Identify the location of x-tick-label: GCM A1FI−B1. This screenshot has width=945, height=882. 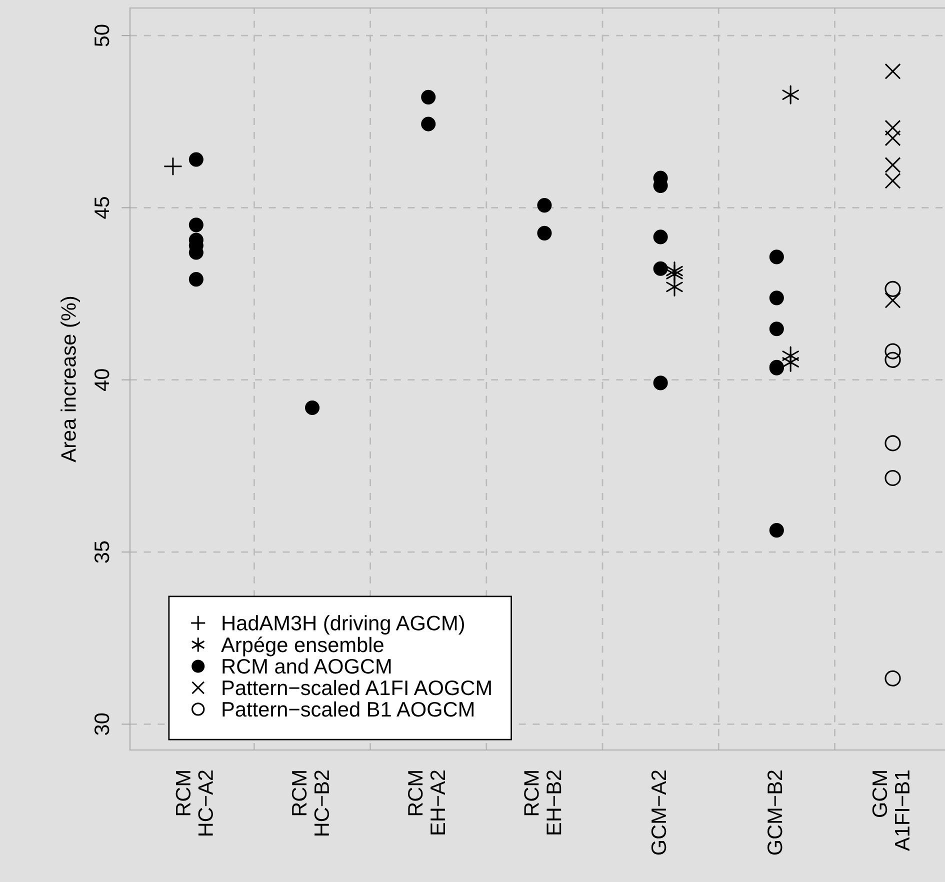
(891, 811).